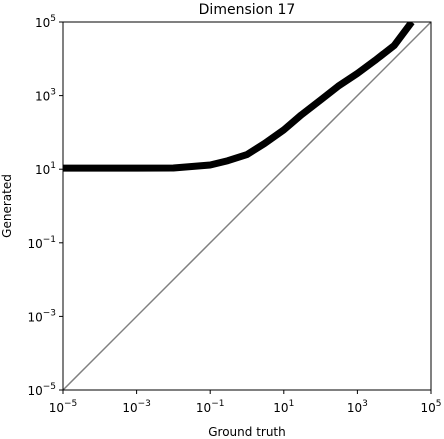  What do you see at coordinates (357, 407) in the screenshot?
I see `x-tick-label: 10³` at bounding box center [357, 407].